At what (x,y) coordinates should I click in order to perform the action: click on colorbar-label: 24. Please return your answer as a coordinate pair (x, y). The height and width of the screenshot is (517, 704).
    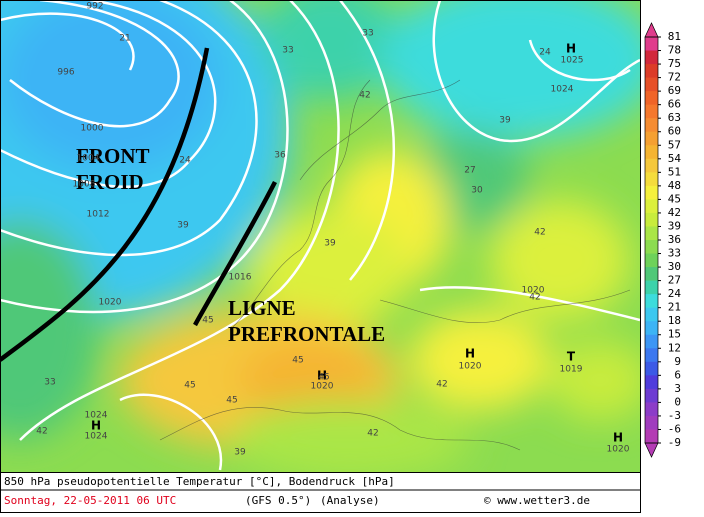
    Looking at the image, I should click on (675, 293).